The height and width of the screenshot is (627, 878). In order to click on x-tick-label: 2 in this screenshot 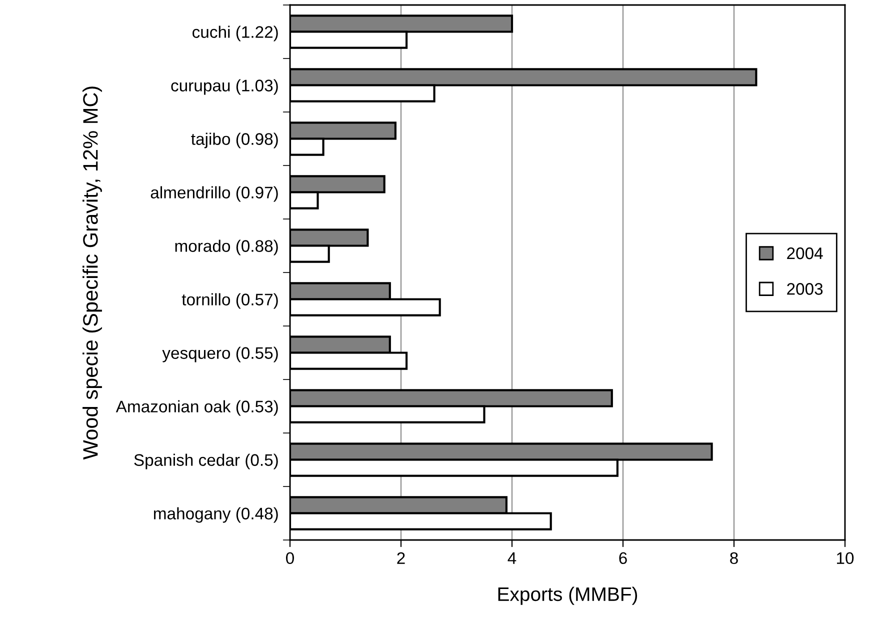, I will do `click(401, 558)`.